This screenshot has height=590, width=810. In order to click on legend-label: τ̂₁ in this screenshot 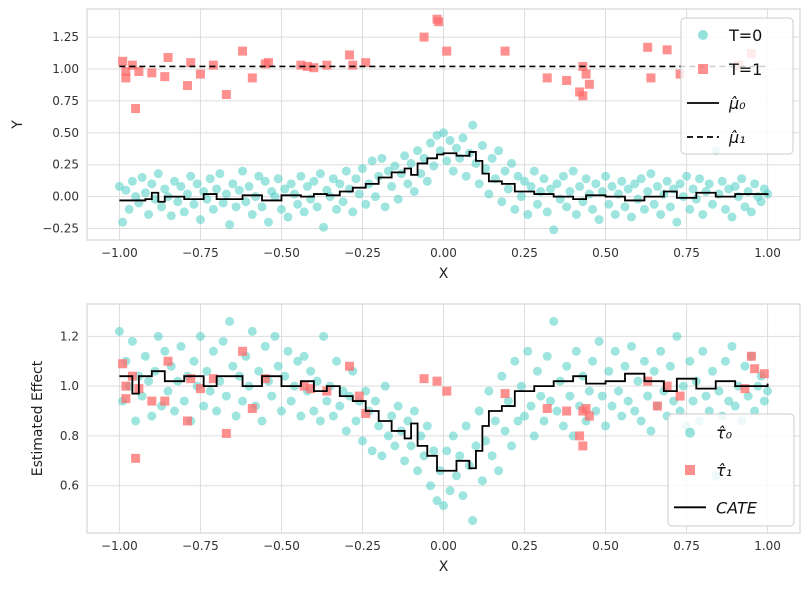, I will do `click(724, 470)`.